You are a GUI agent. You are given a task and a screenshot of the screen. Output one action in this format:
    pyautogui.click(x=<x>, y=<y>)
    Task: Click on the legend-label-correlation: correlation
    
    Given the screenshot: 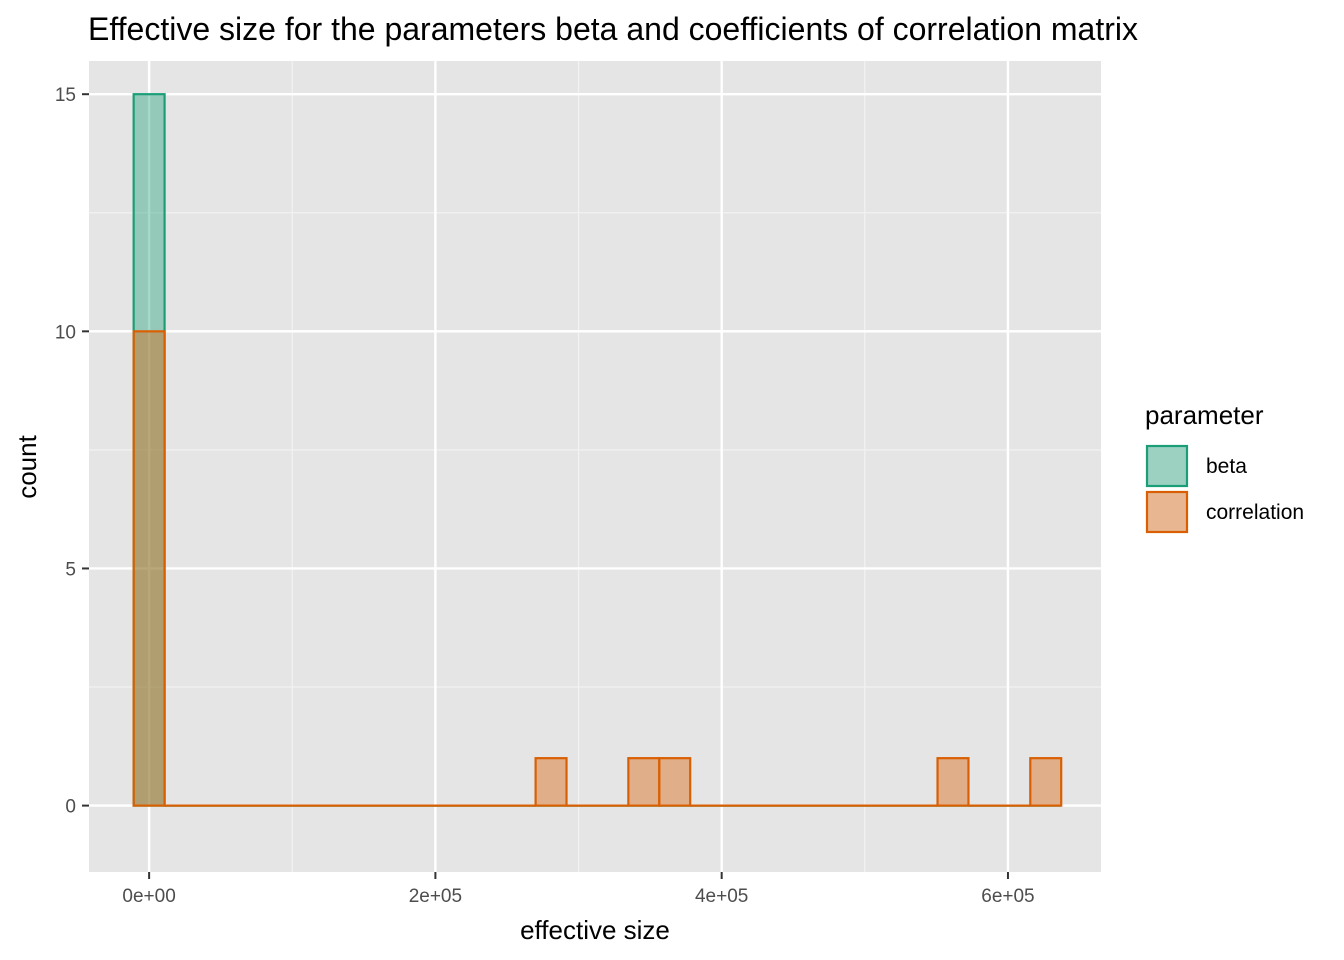 What is the action you would take?
    pyautogui.click(x=1255, y=512)
    